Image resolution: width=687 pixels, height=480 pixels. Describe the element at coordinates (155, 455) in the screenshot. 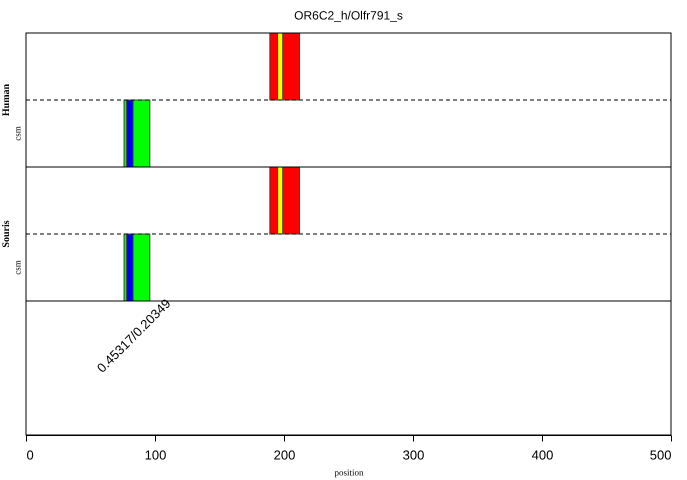

I see `x-tick-label: 100` at that location.